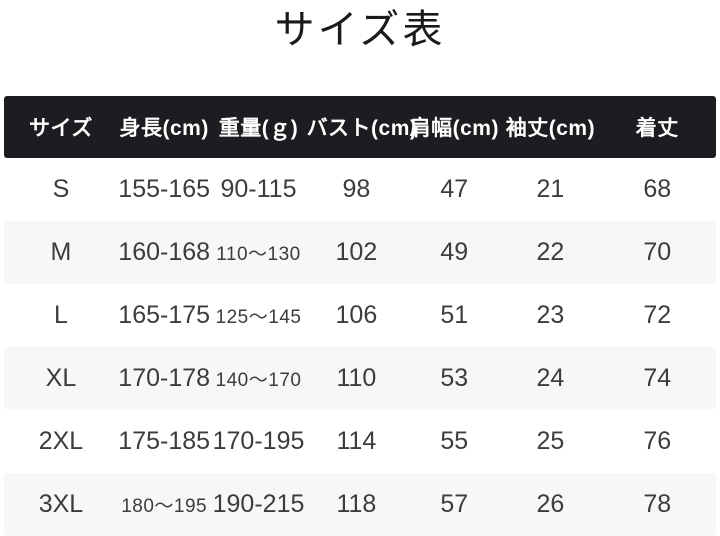 The image size is (720, 536). I want to click on table-cell: 170-195, so click(258, 441).